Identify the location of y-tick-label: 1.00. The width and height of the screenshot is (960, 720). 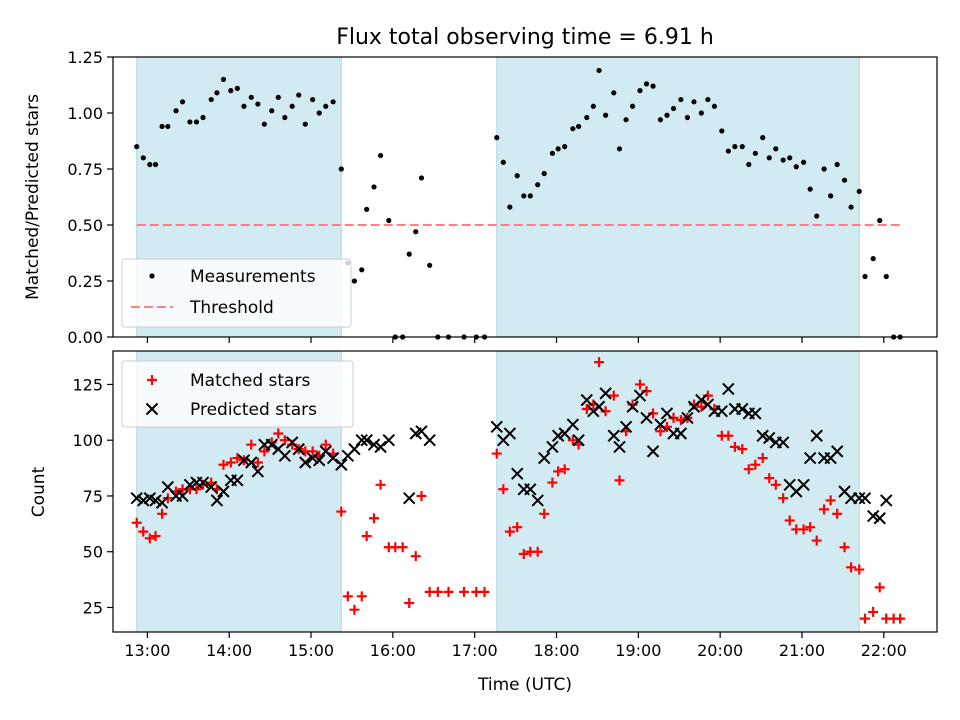
(85, 113).